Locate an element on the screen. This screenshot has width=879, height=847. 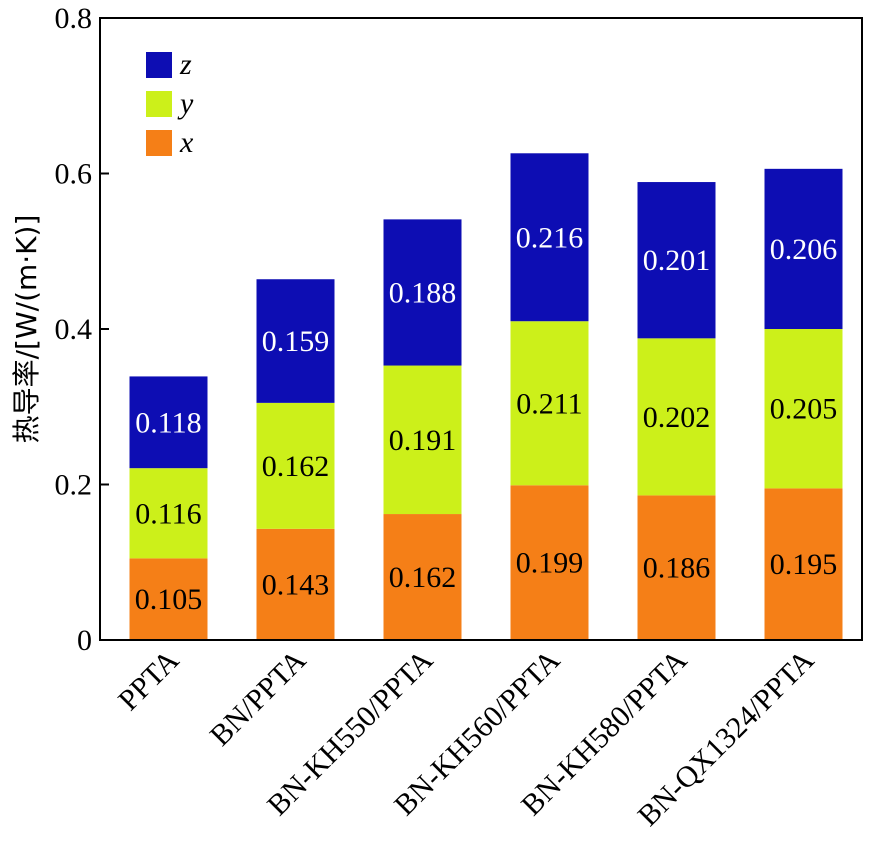
y-tick-label: 0.4 is located at coordinates (74, 329).